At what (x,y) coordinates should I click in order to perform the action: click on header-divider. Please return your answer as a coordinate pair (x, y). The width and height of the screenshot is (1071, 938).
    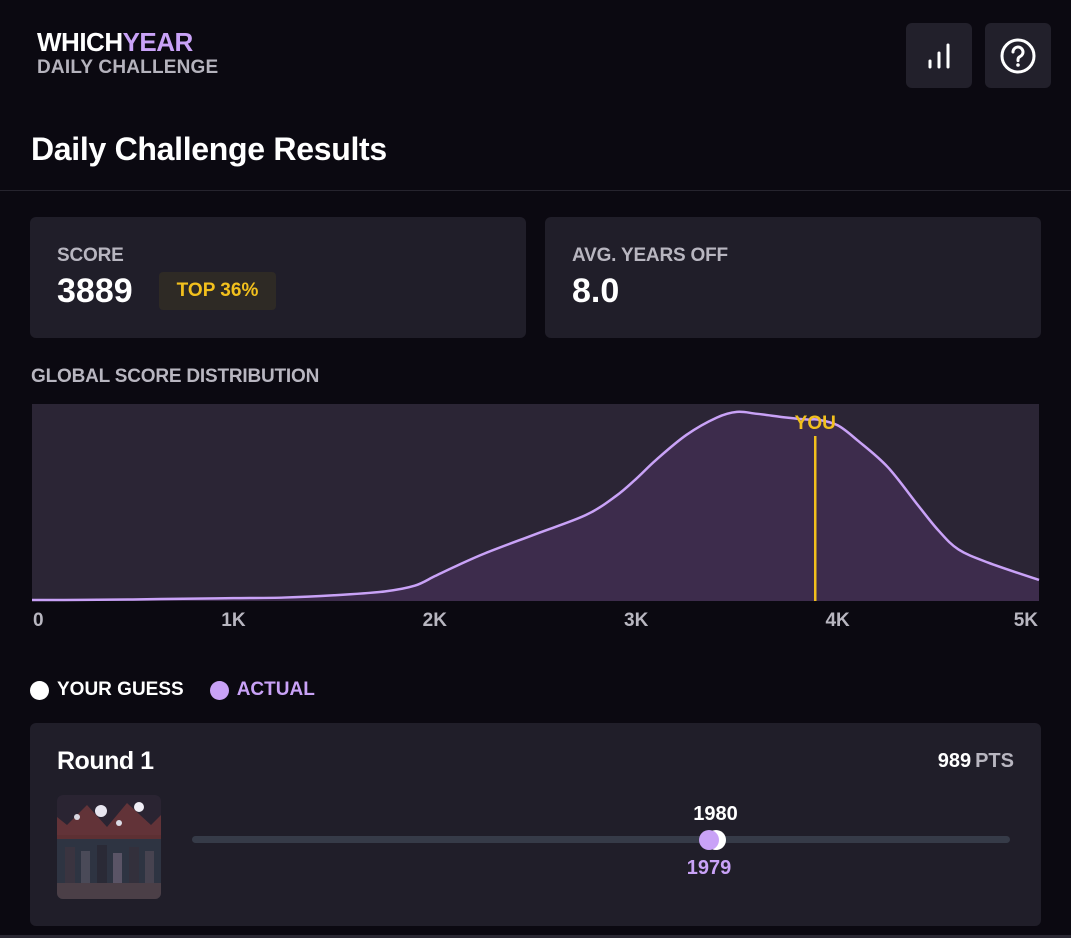
    Looking at the image, I should click on (535, 190).